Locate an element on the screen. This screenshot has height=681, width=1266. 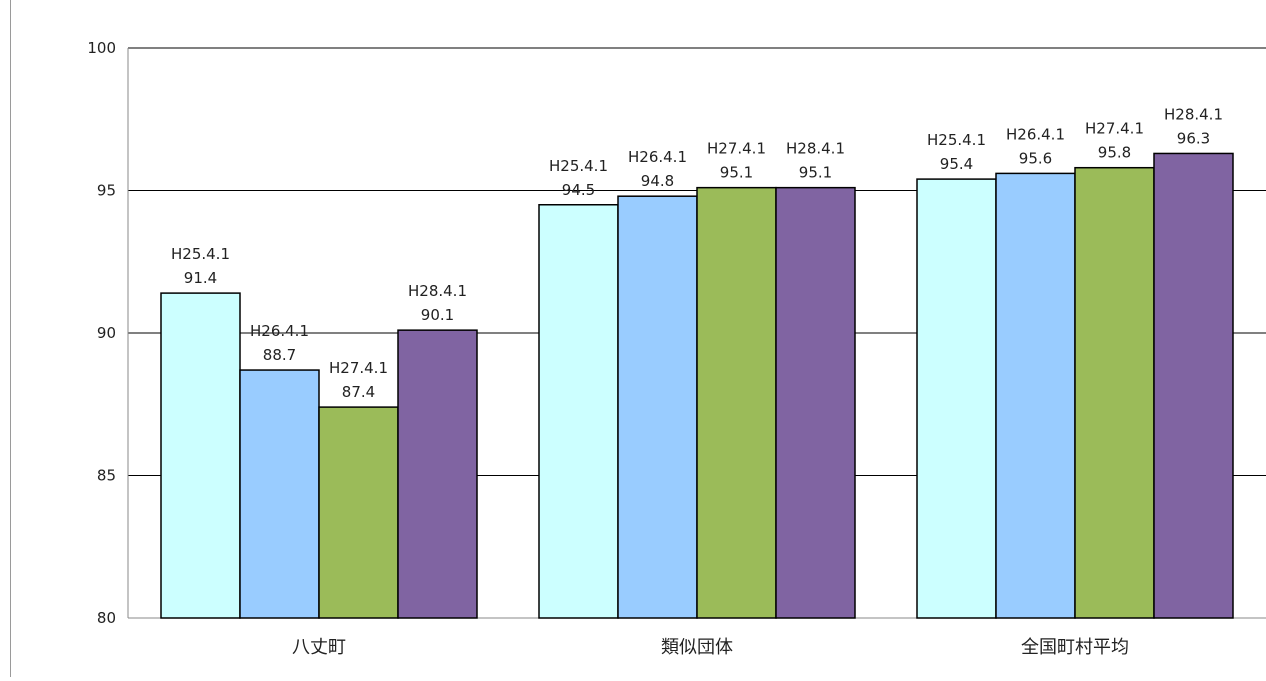
y-tick-label: 85 is located at coordinates (106, 476).